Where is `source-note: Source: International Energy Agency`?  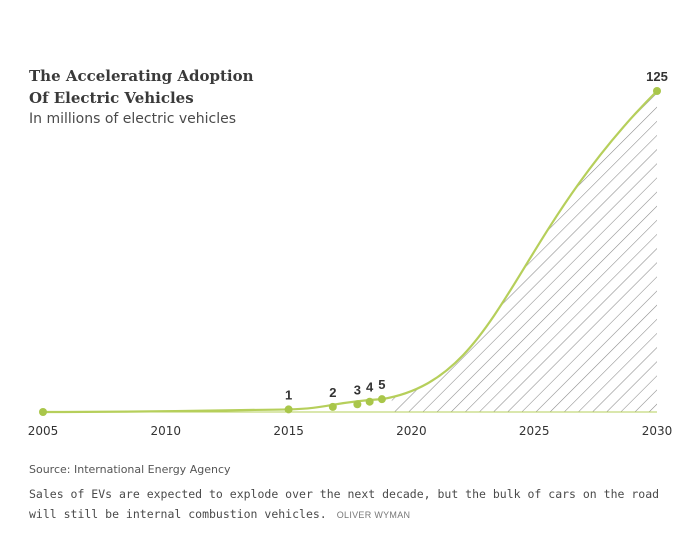
source-note: Source: International Energy Agency is located at coordinates (130, 469).